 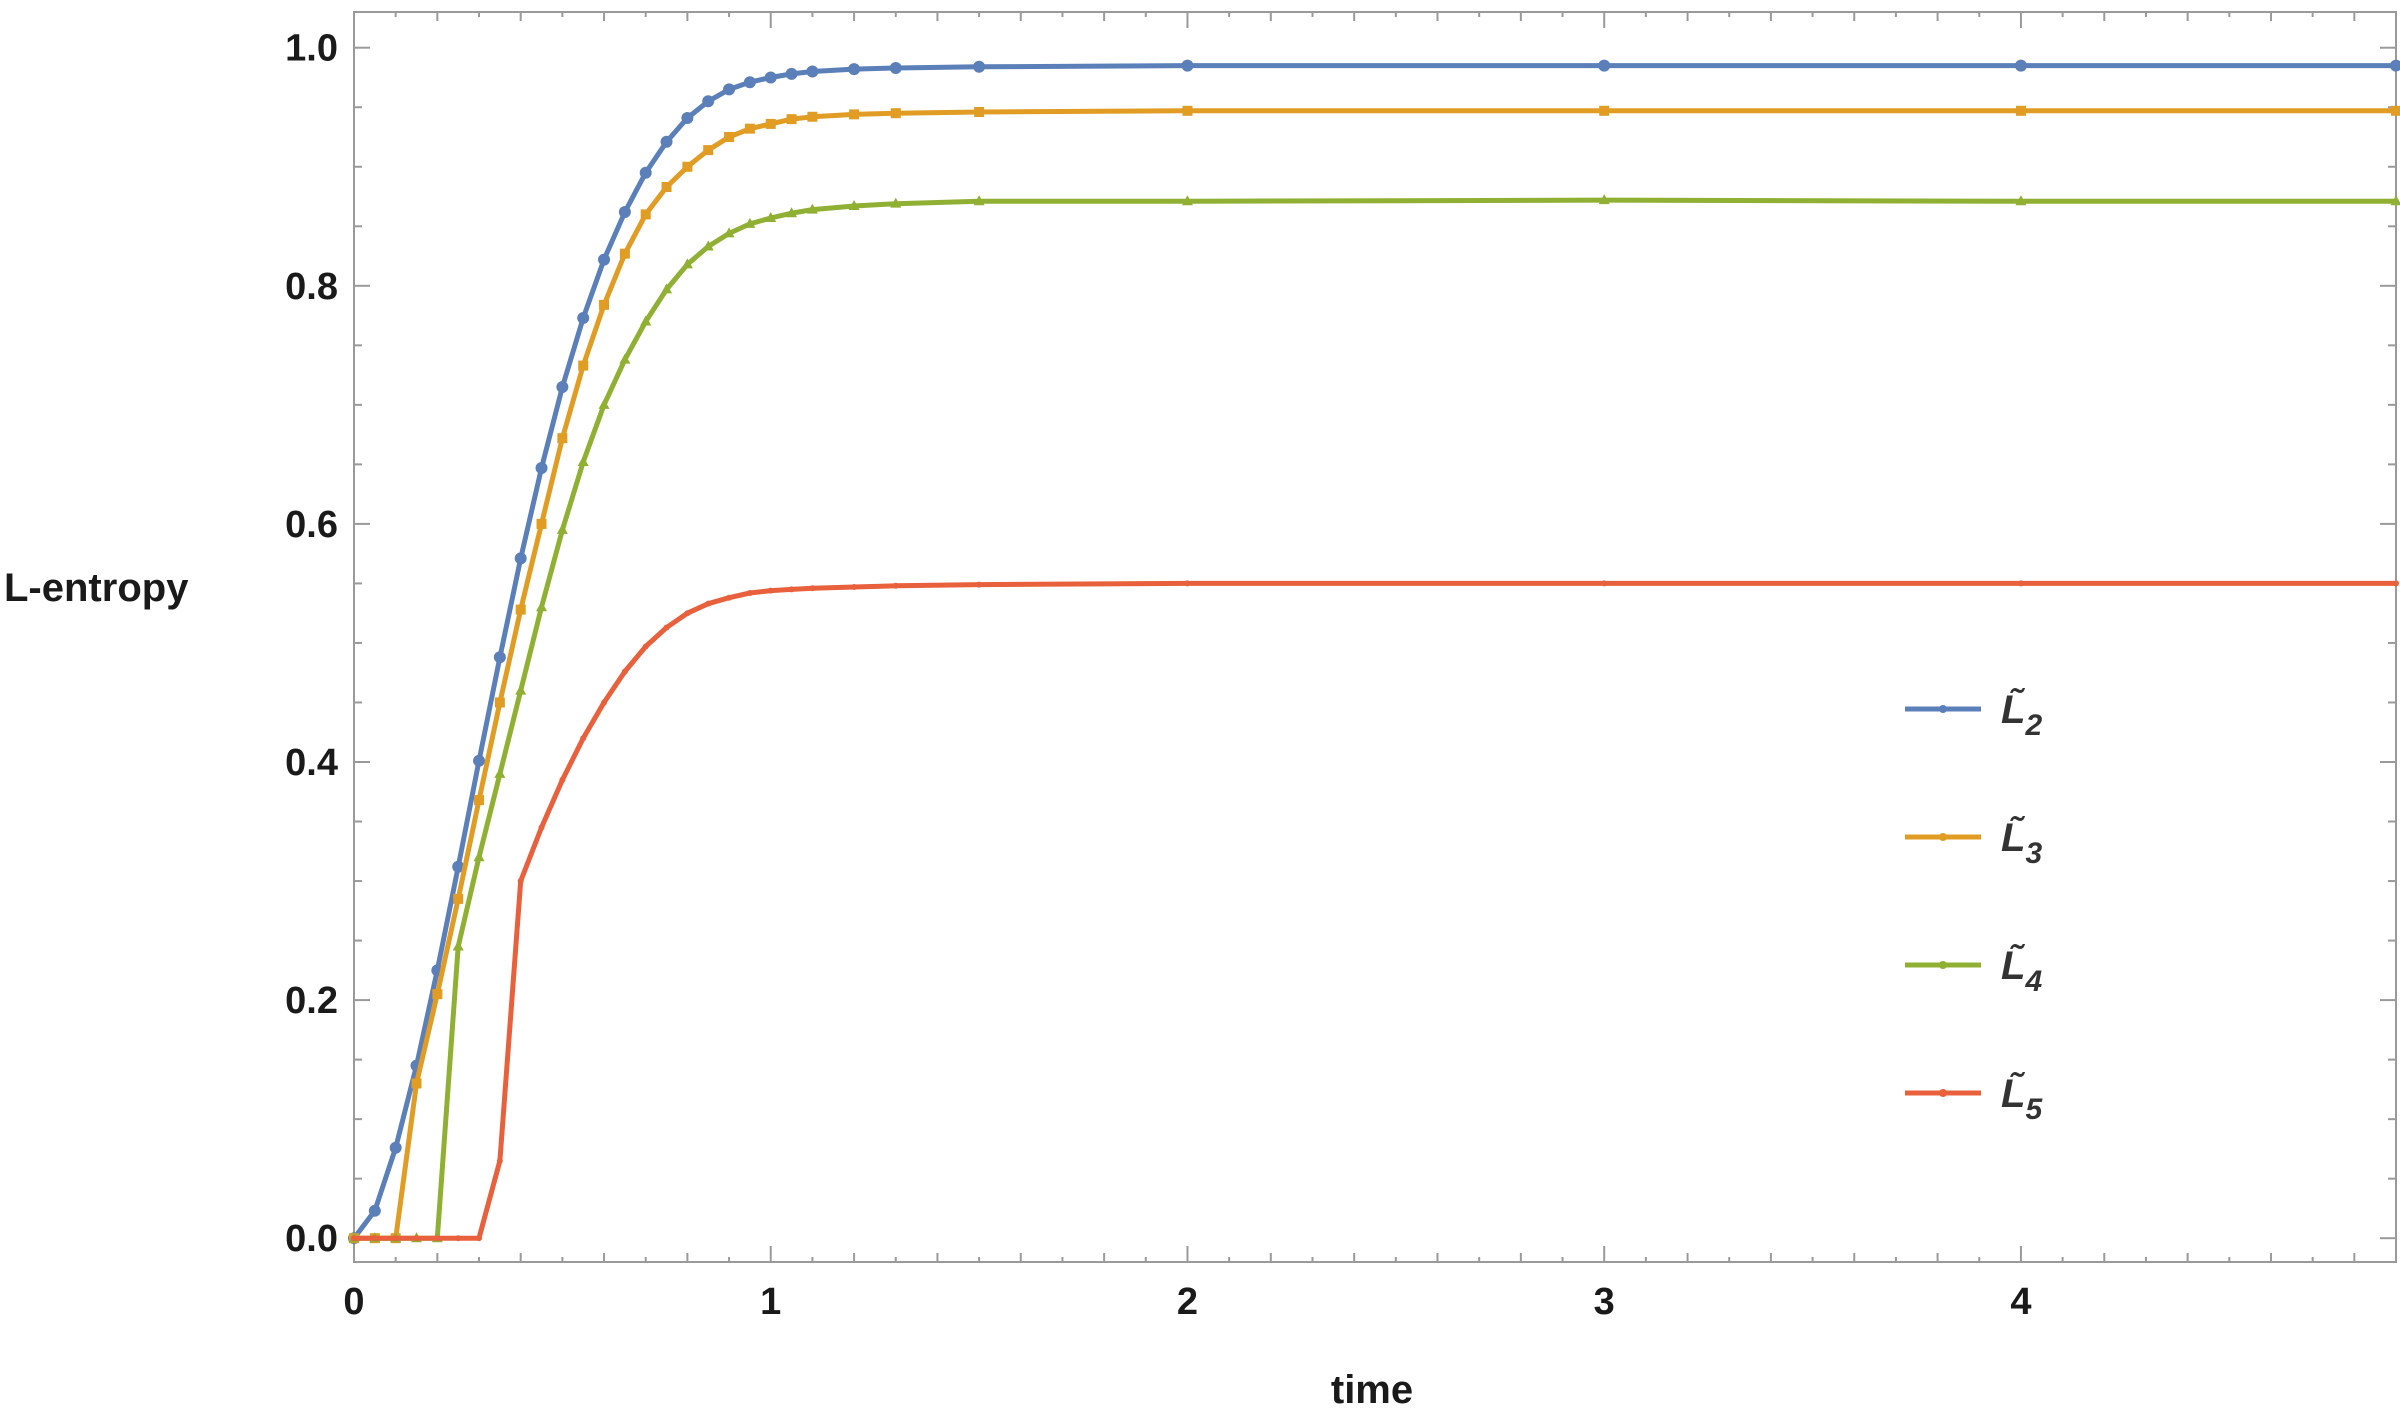 I want to click on x-tick-label: 2, so click(x=1187, y=1302).